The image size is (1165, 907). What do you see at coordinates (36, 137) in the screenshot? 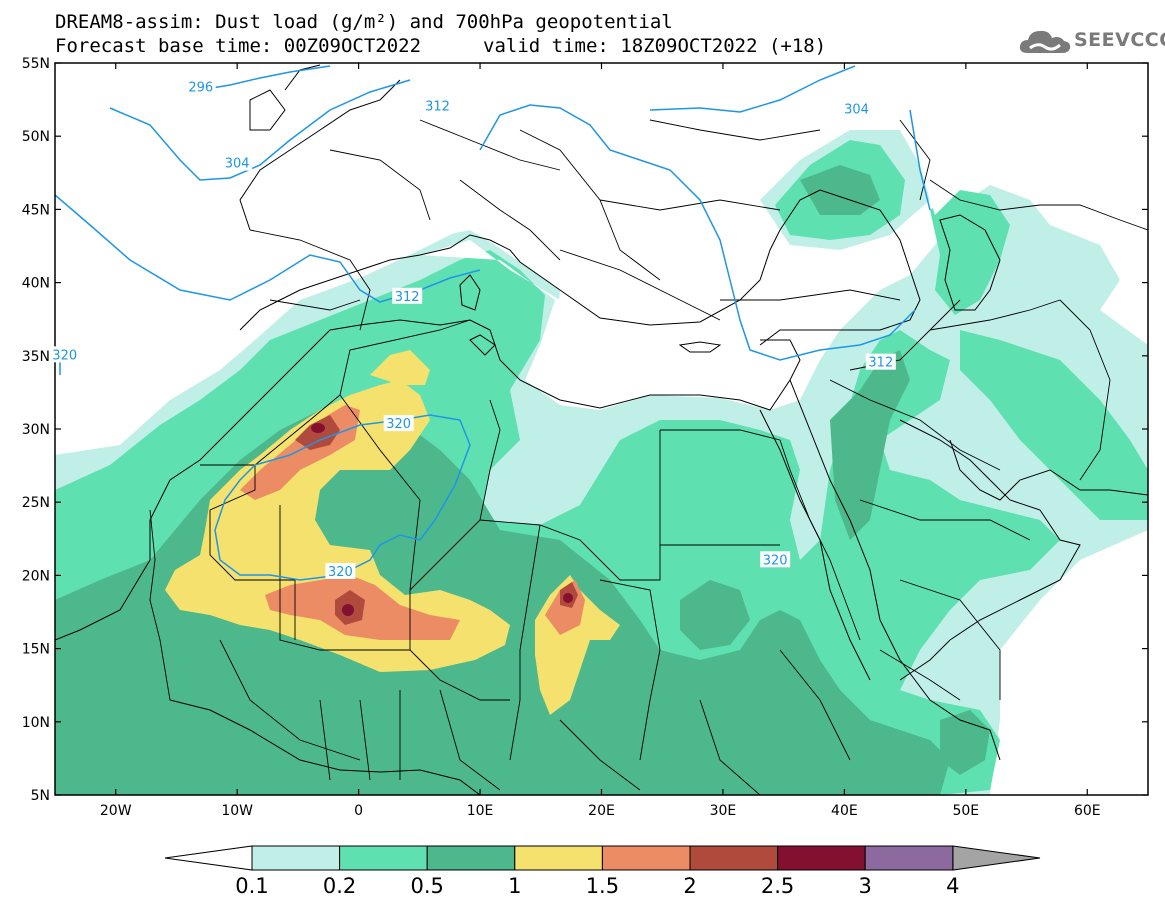
I see `lat-label: 50N` at bounding box center [36, 137].